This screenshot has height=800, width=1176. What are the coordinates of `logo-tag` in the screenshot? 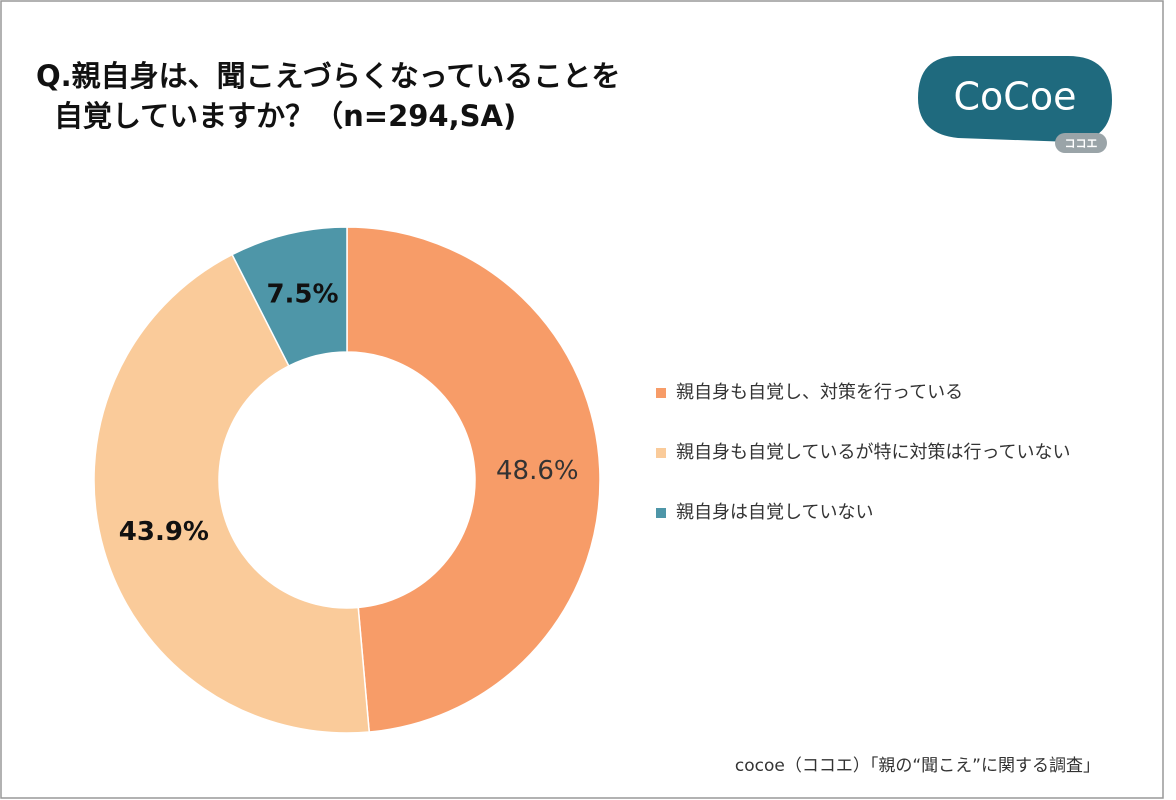 It's located at (1081, 143).